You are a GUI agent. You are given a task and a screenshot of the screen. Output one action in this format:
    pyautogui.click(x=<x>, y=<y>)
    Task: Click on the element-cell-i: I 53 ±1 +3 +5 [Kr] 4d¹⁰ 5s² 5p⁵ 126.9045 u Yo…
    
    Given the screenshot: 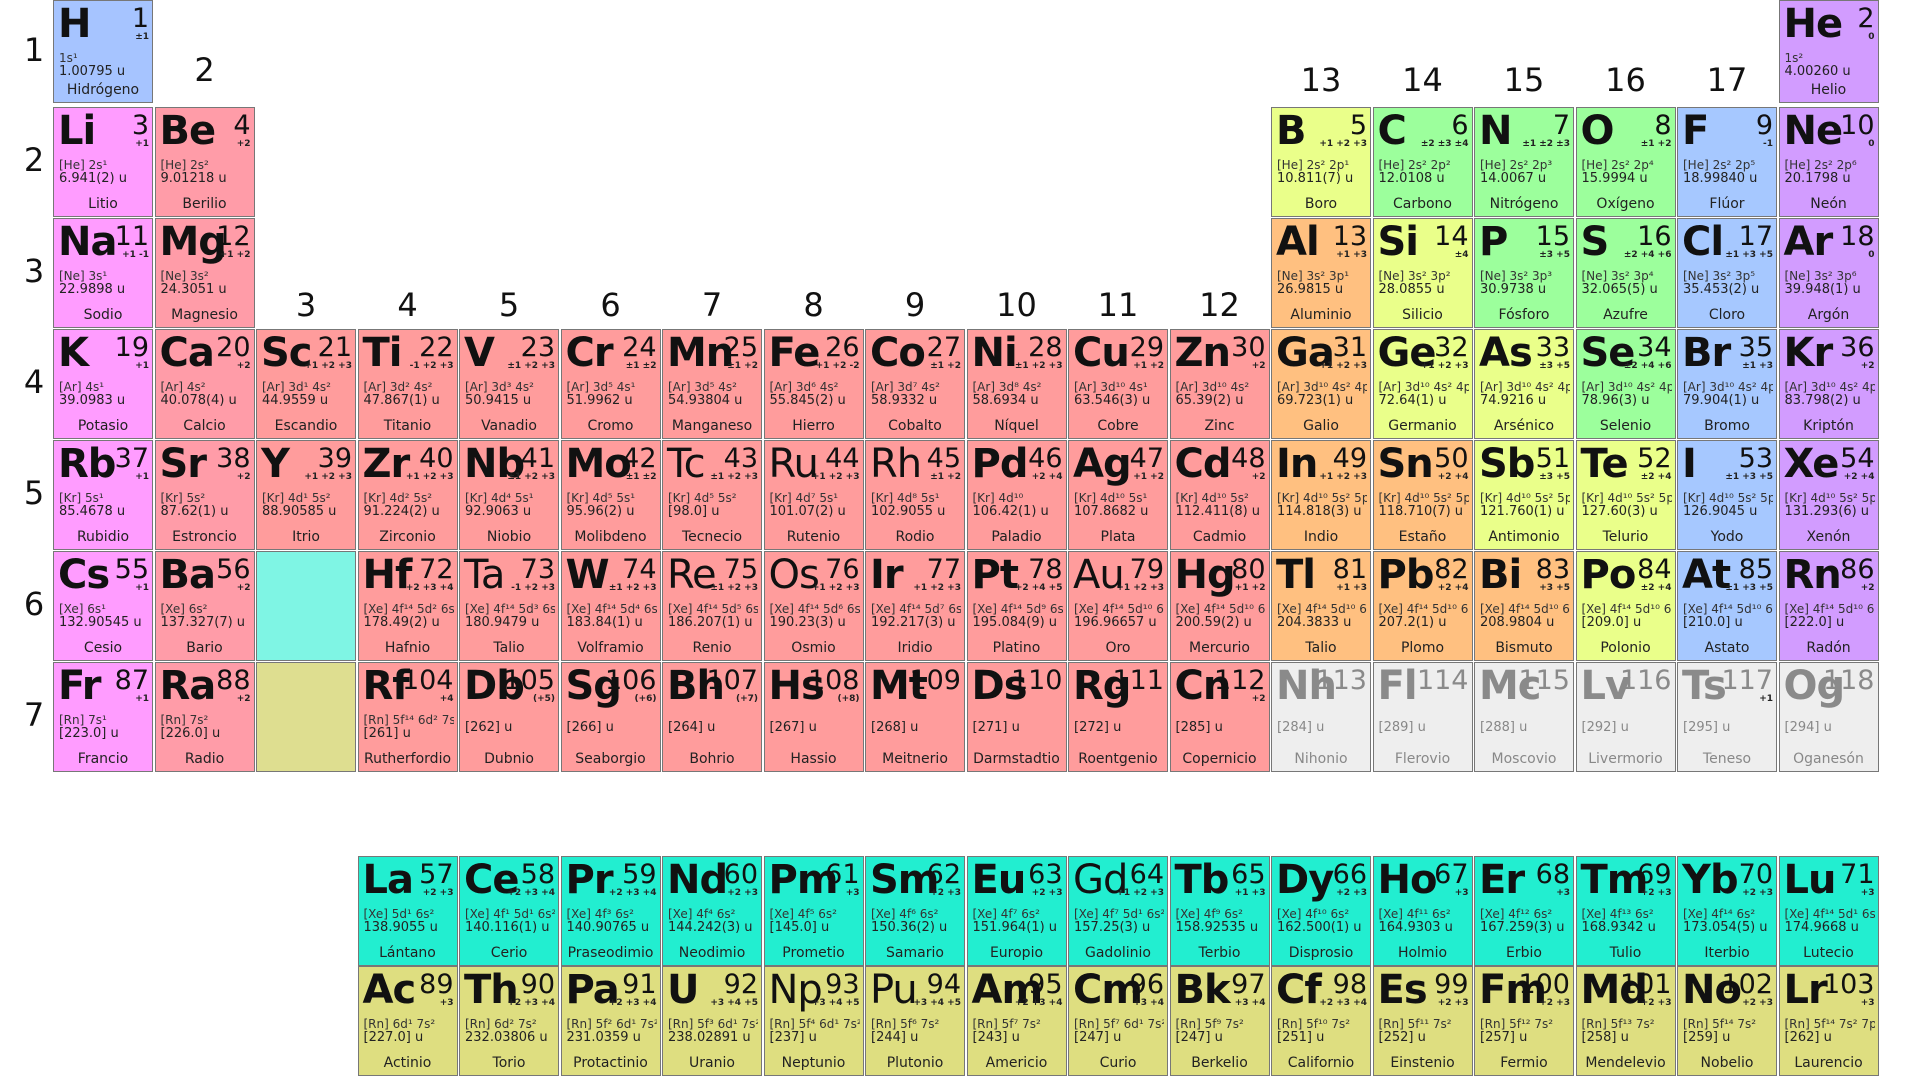 What is the action you would take?
    pyautogui.click(x=1727, y=495)
    